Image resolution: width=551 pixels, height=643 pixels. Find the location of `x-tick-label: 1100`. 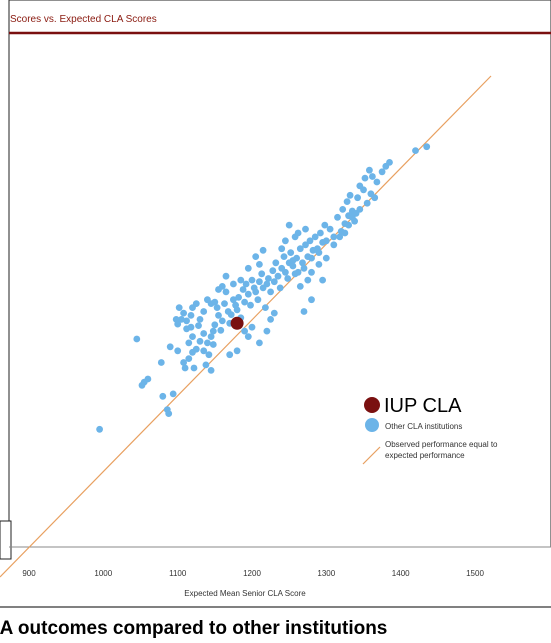

x-tick-label: 1100 is located at coordinates (178, 573).